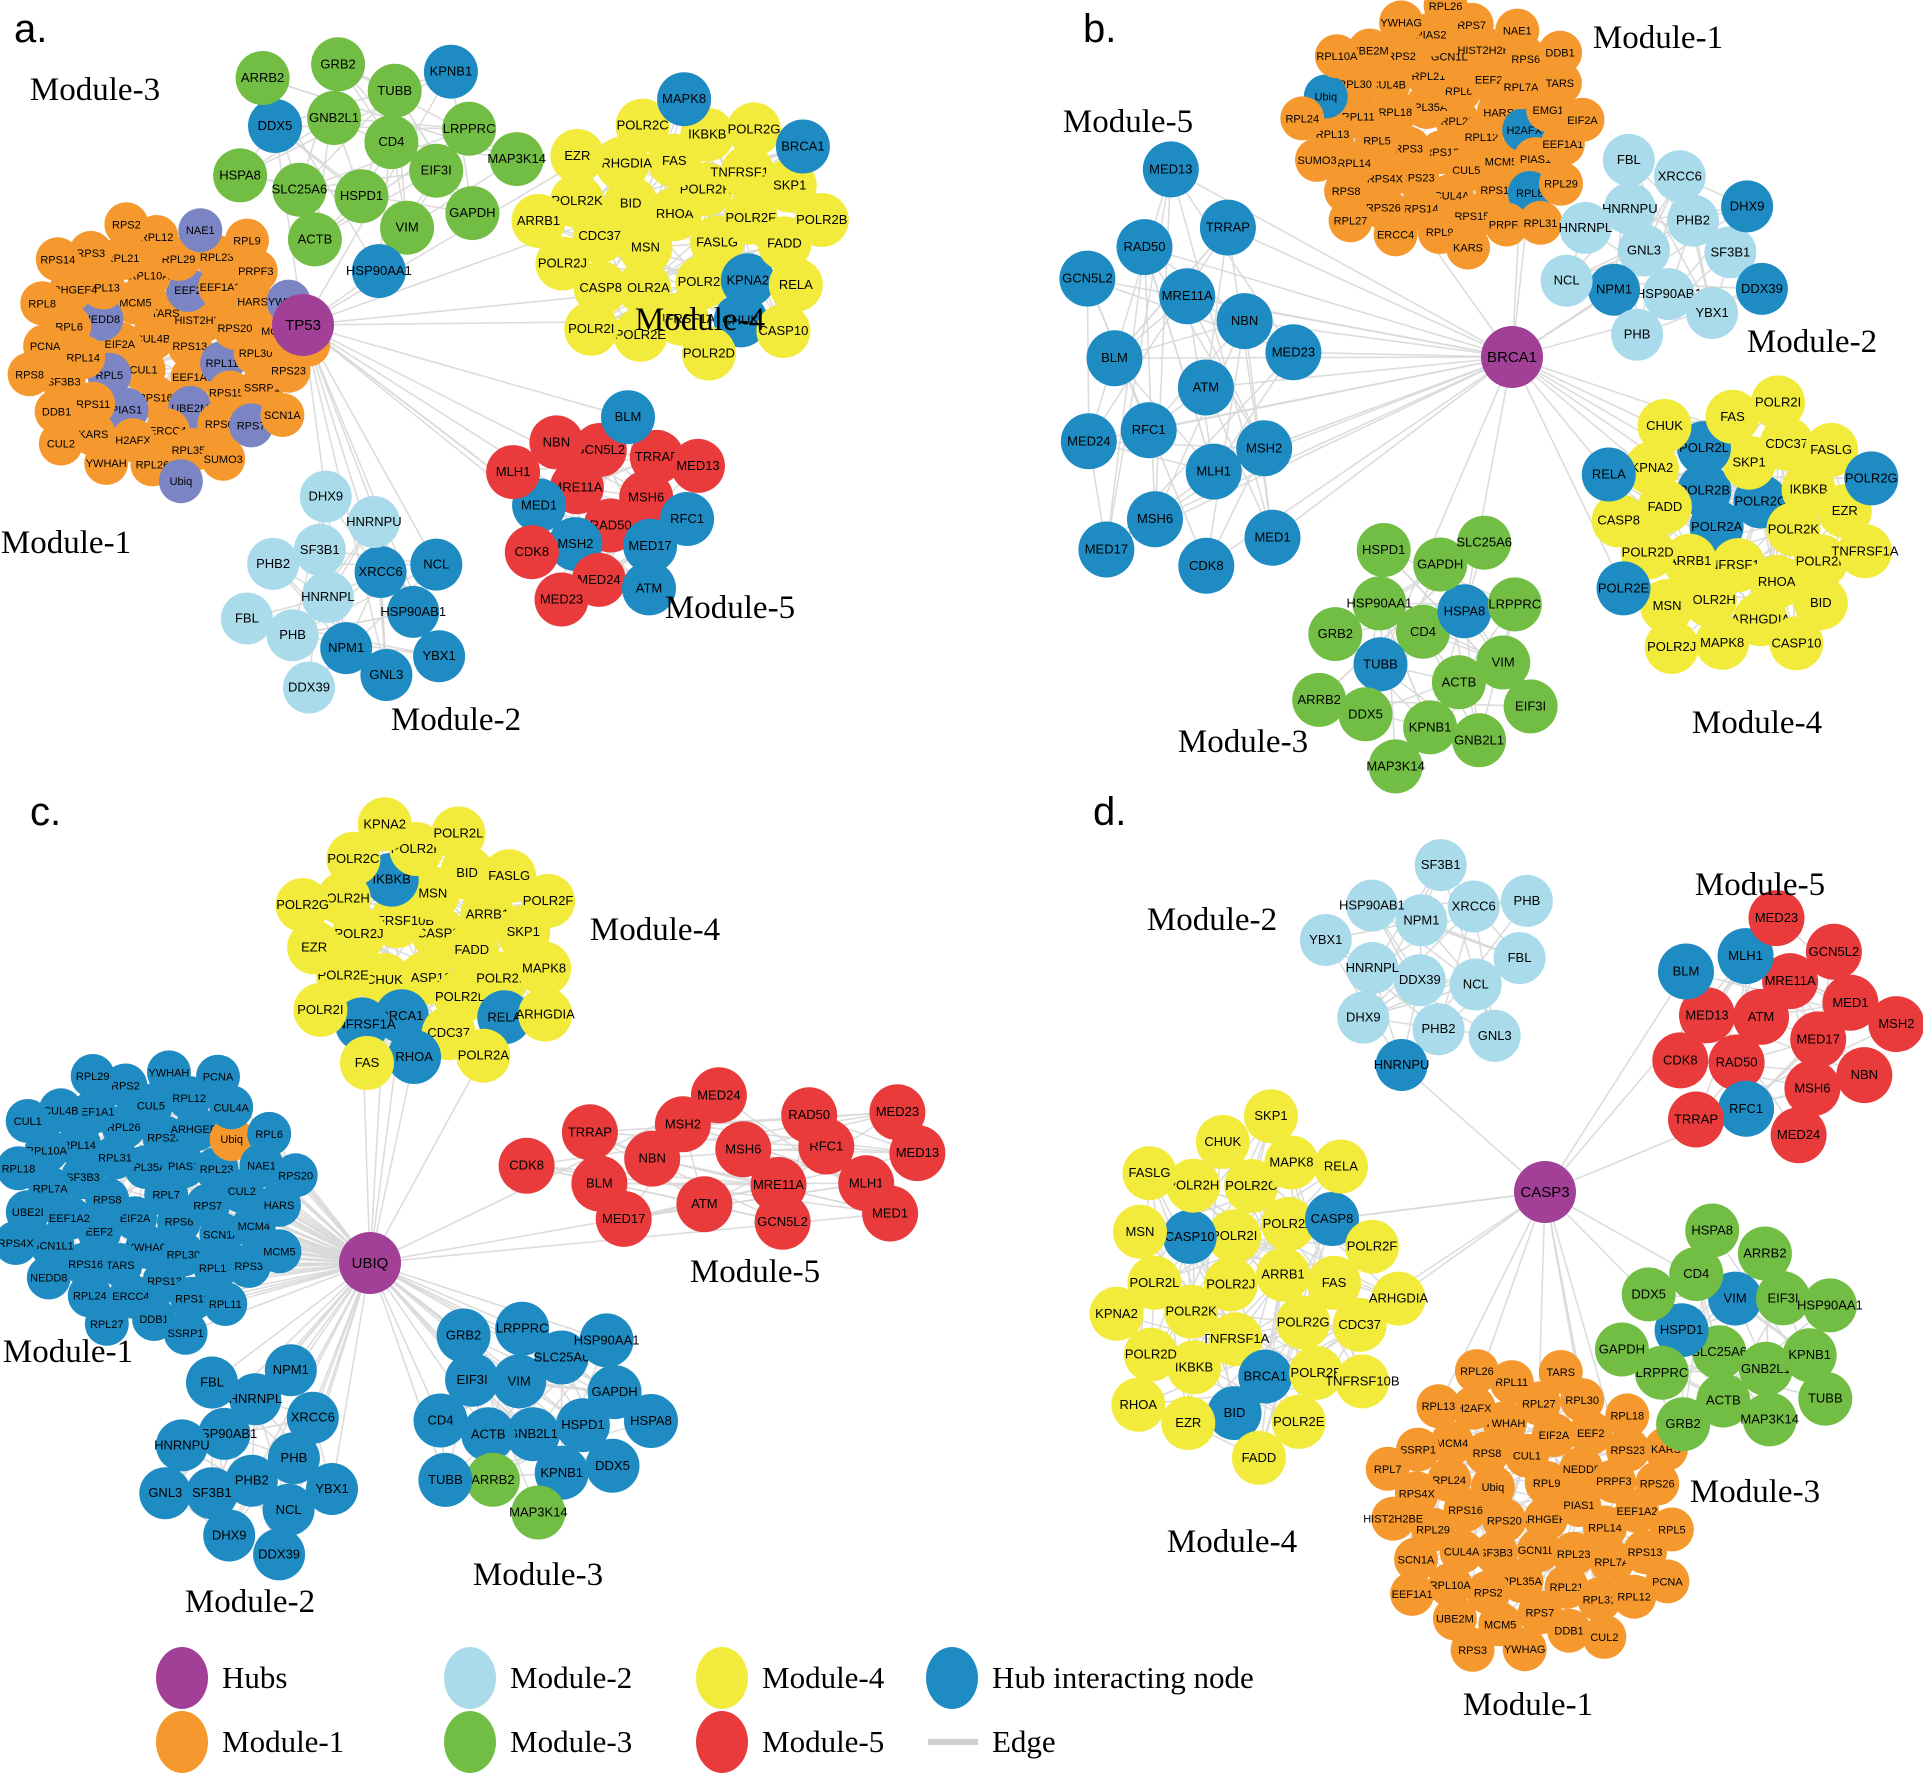  Describe the element at coordinates (467, 872) in the screenshot. I see `node-label-BID: BID` at that location.